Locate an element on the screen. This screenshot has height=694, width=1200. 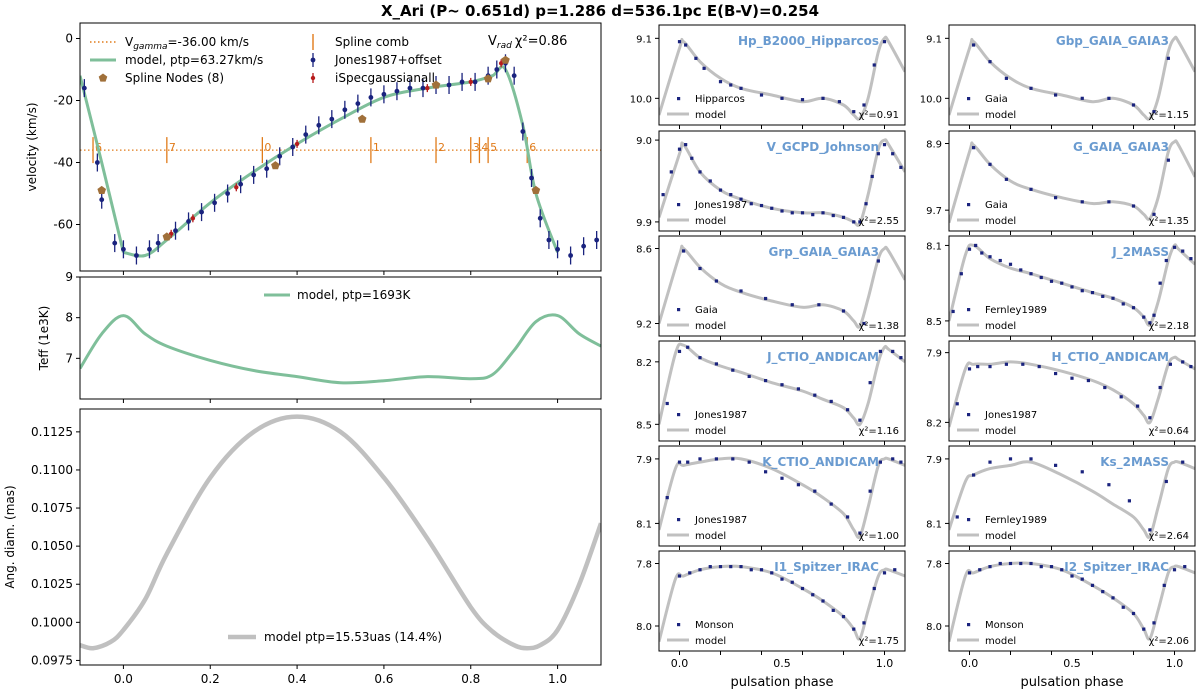
y-tick-label: 9.7 is located at coordinates (934, 211).